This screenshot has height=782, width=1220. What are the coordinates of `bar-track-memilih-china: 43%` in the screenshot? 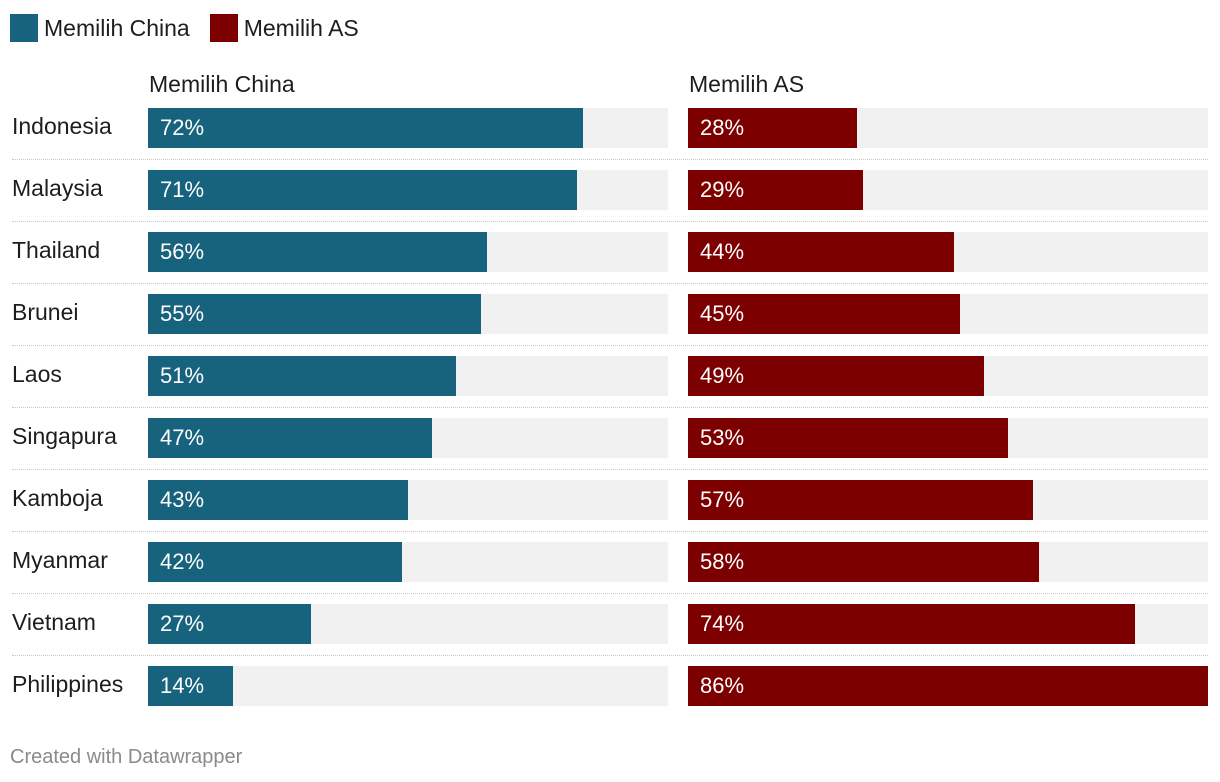 It's located at (408, 500).